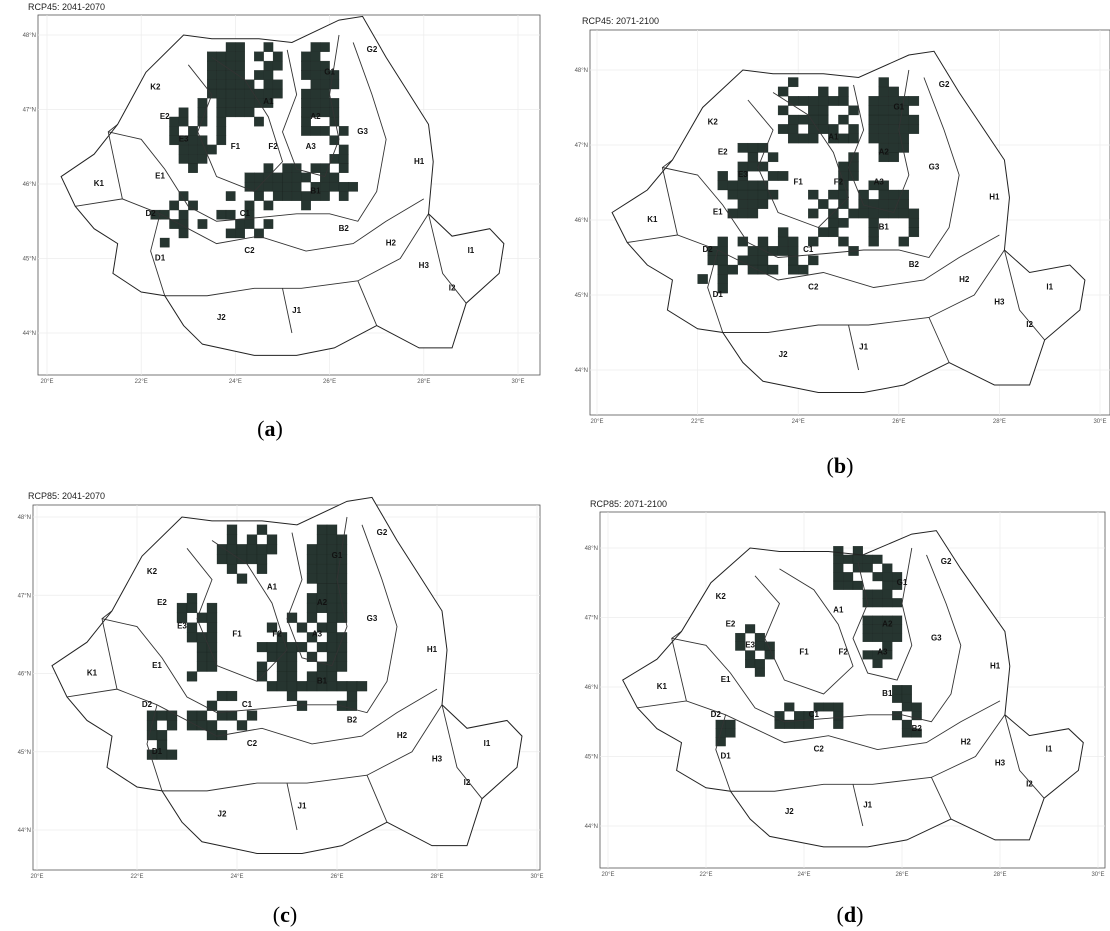 Image resolution: width=1110 pixels, height=931 pixels. What do you see at coordinates (581, 71) in the screenshot?
I see `lat-tick-label: 48°N` at bounding box center [581, 71].